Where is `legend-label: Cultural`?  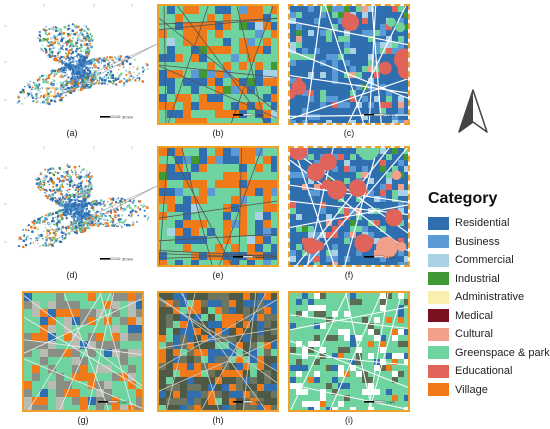 legend-label: Cultural is located at coordinates (474, 334).